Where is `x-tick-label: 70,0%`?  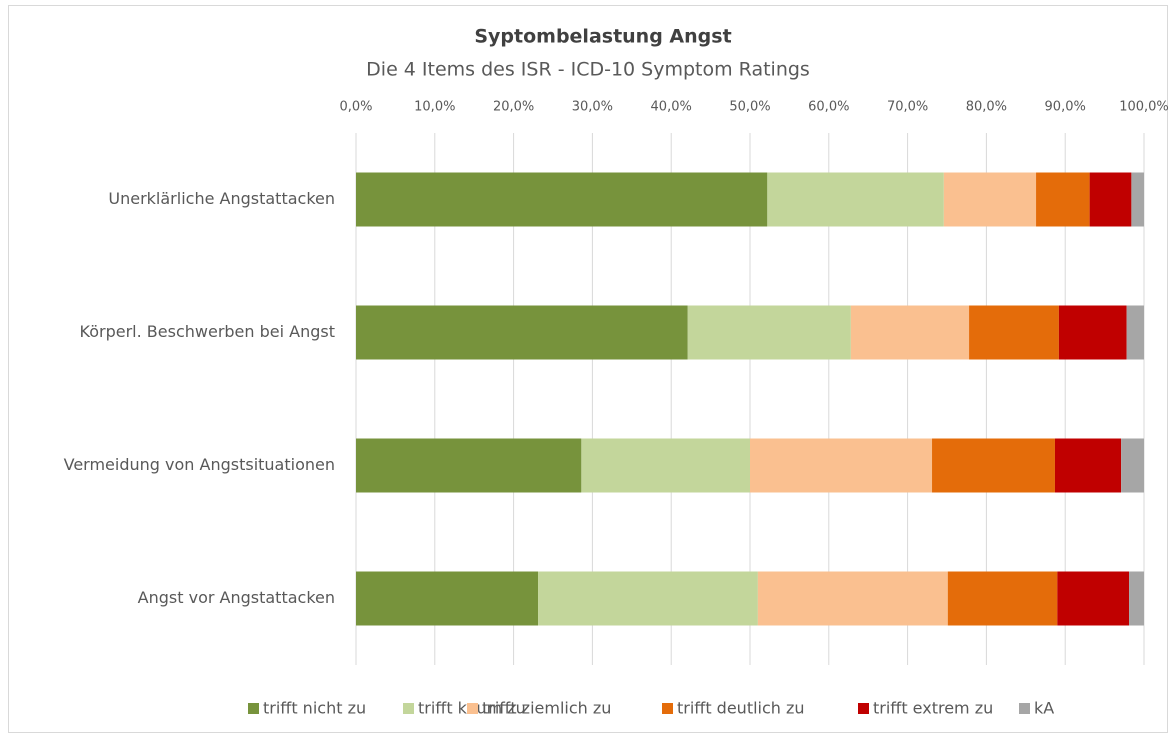
x-tick-label: 70,0% is located at coordinates (907, 107).